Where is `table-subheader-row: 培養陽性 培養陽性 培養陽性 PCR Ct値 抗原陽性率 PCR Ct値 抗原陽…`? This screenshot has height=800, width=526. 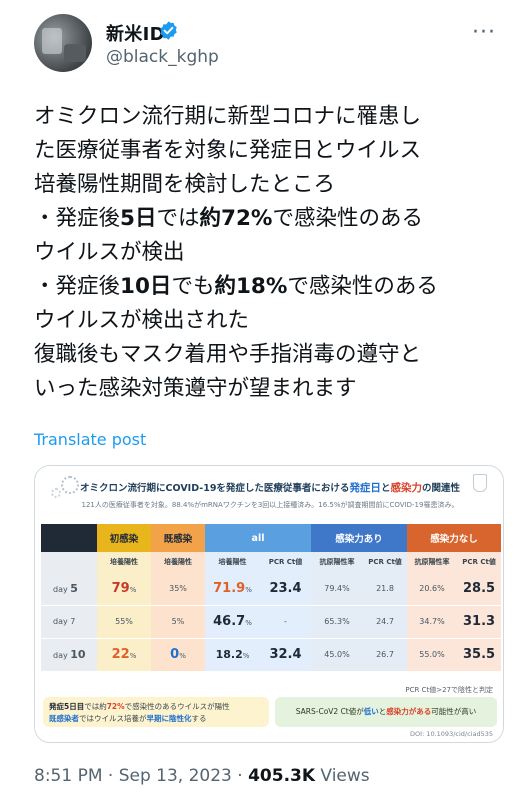
table-subheader-row: 培養陽性 培養陽性 培養陽性 PCR Ct値 抗原陽性率 PCR Ct値 抗原陽… is located at coordinates (271, 562).